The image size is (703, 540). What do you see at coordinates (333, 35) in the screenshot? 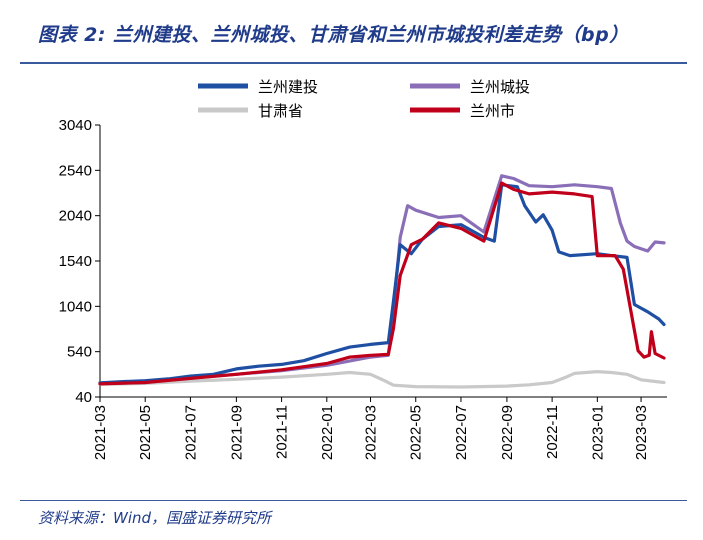
I see `chart-title: 图表 2: 兰州建投、兰州城投、甘肃省和兰州市城投利差走势（bp）` at bounding box center [333, 35].